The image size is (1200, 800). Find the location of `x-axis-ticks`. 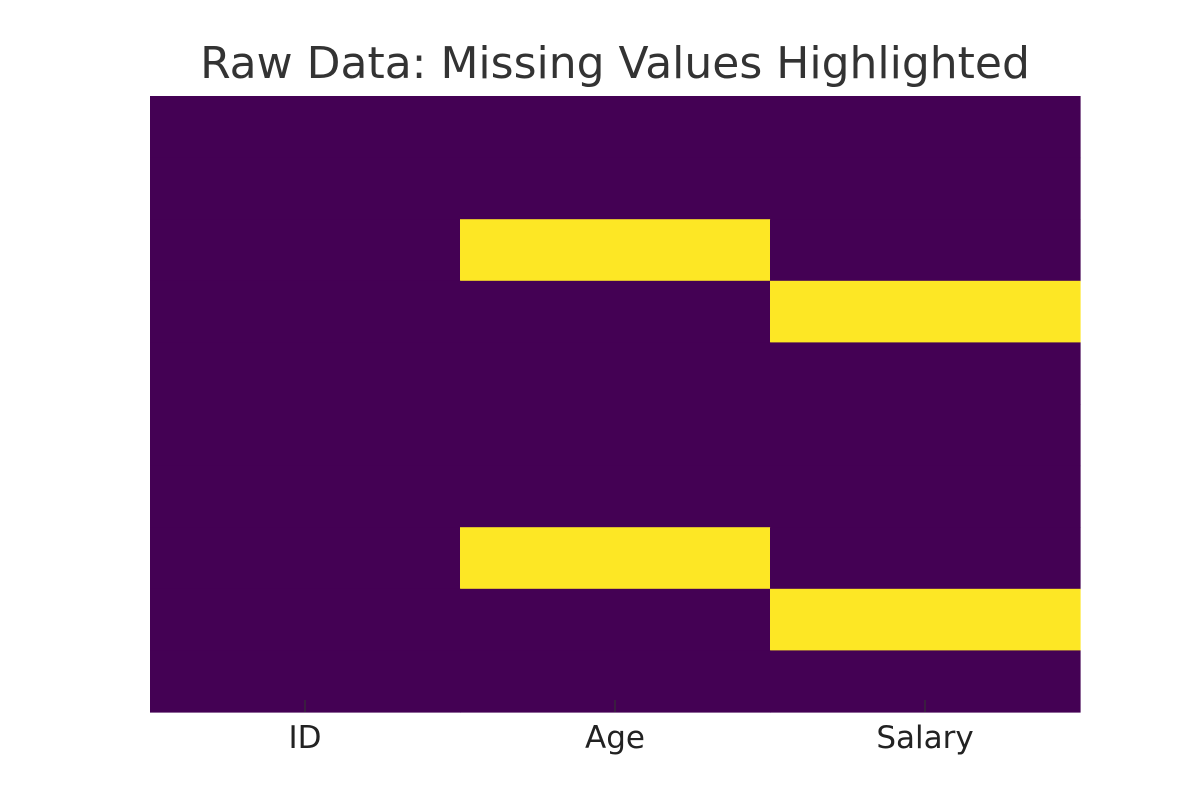

x-axis-ticks is located at coordinates (615, 706).